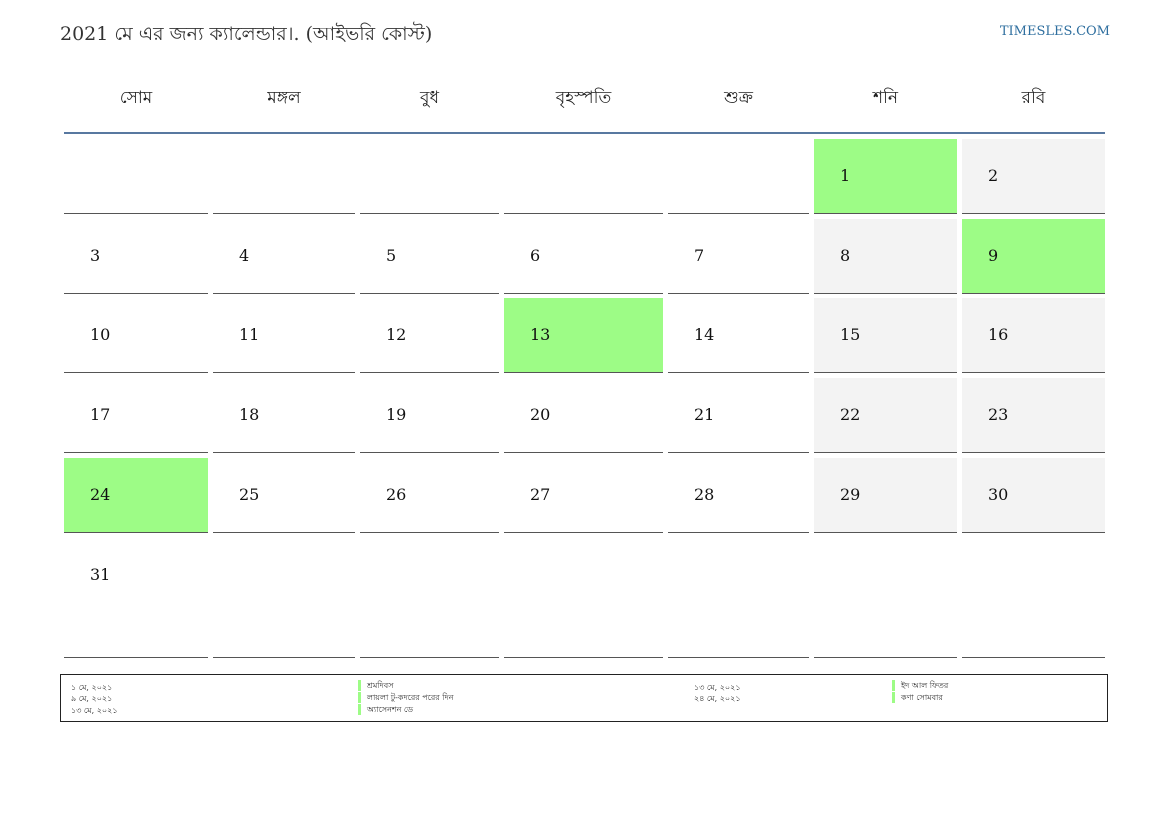 This screenshot has height=827, width=1169. I want to click on day-number: 27, so click(540, 494).